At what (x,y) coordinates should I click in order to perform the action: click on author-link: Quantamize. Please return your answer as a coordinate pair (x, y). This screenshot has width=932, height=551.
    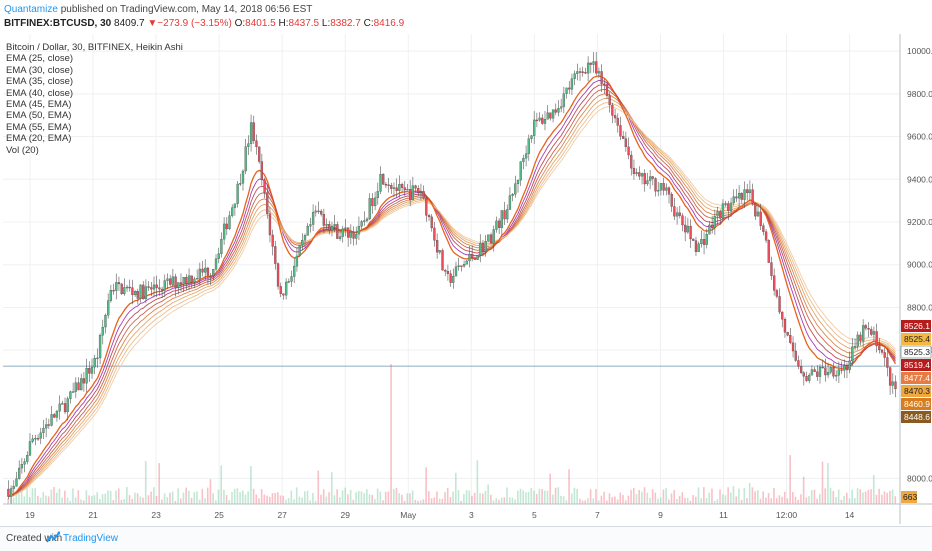
    Looking at the image, I should click on (31, 9).